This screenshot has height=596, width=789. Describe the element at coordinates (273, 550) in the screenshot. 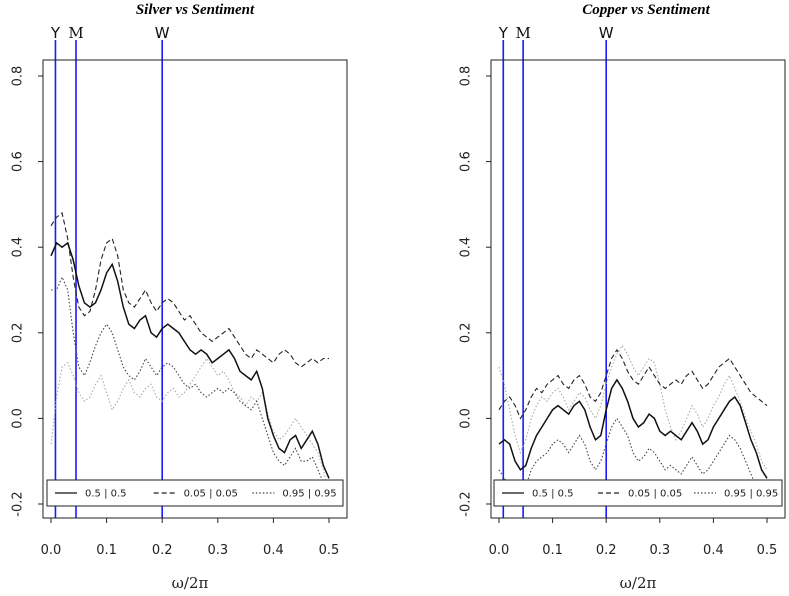

I see `silver-x-tick-label: 0.4` at that location.